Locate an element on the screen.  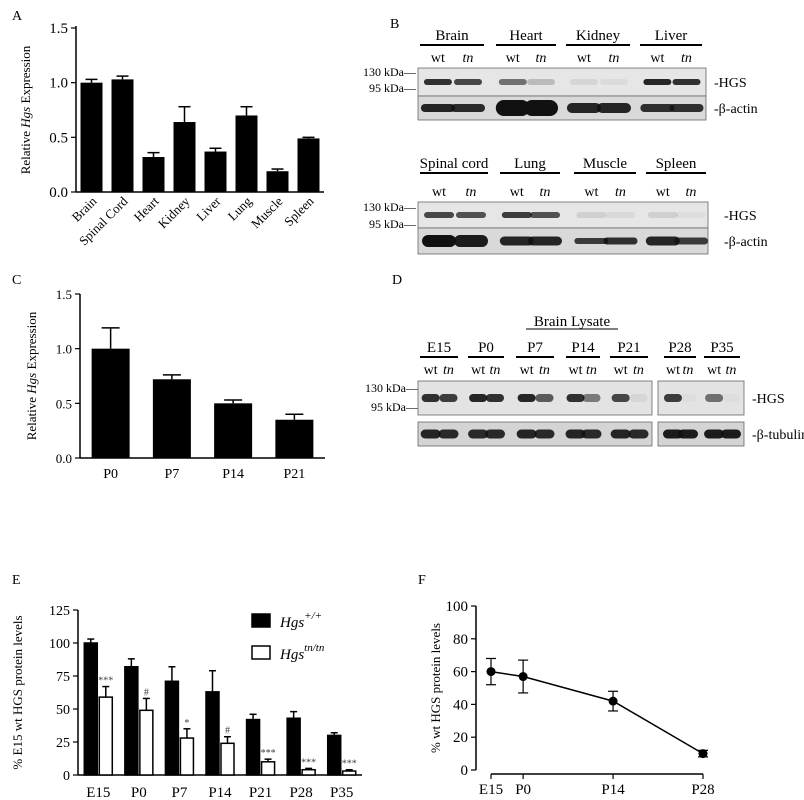
panel-letter-c: C is located at coordinates (16, 280).